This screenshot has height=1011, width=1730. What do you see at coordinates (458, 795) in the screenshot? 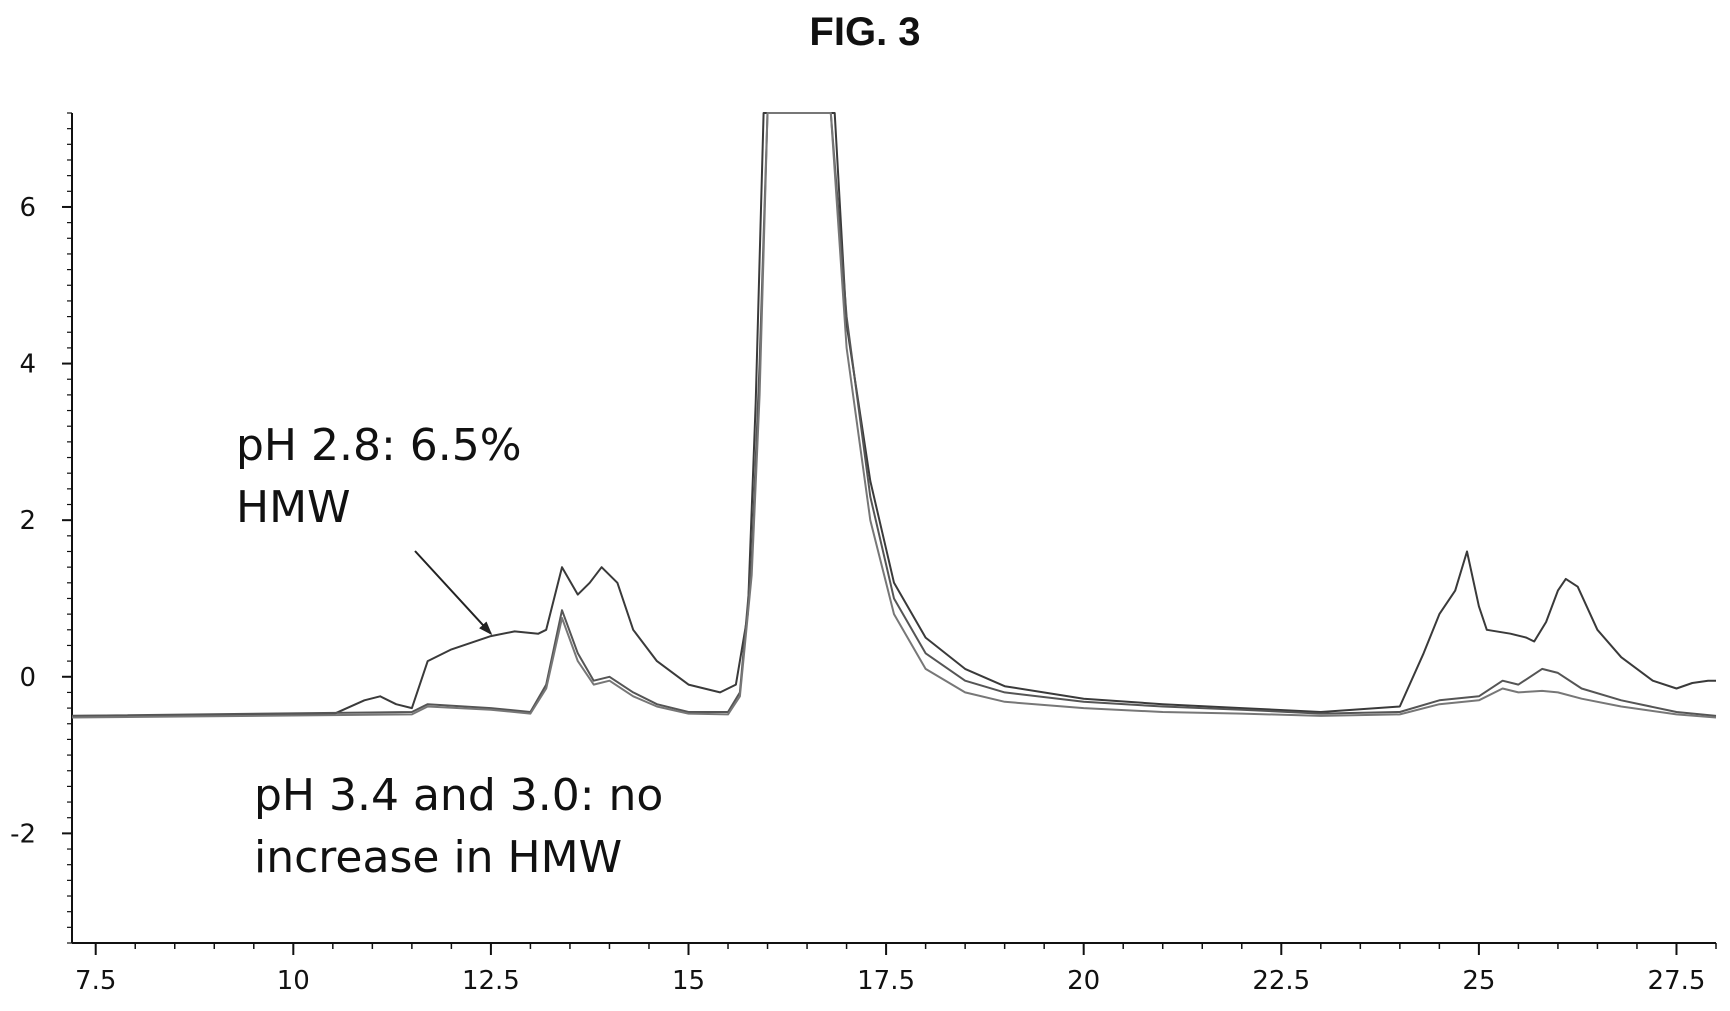
I see `annotation-ph34-line1: pH 3.4 and 3.0: no` at bounding box center [458, 795].